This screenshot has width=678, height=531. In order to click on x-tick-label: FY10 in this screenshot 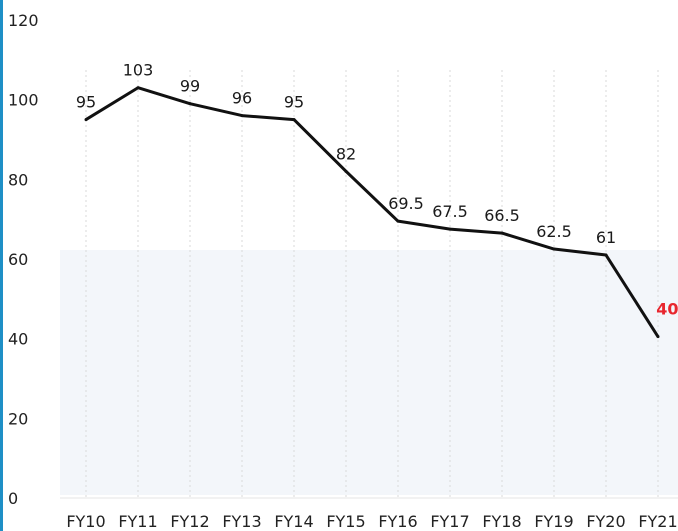, I will do `click(85, 521)`.